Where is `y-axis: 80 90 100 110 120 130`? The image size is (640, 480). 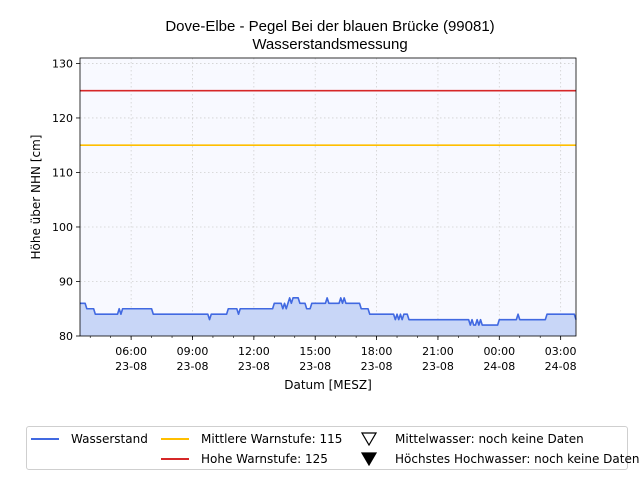 y-axis: 80 90 100 110 120 130 is located at coordinates (66, 200).